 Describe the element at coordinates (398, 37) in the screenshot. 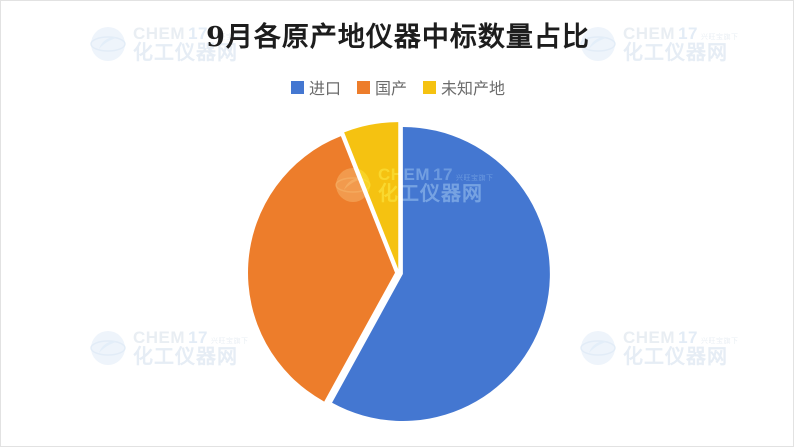

I see `chart-title: 9月各原产地仪器中标数量占比` at that location.